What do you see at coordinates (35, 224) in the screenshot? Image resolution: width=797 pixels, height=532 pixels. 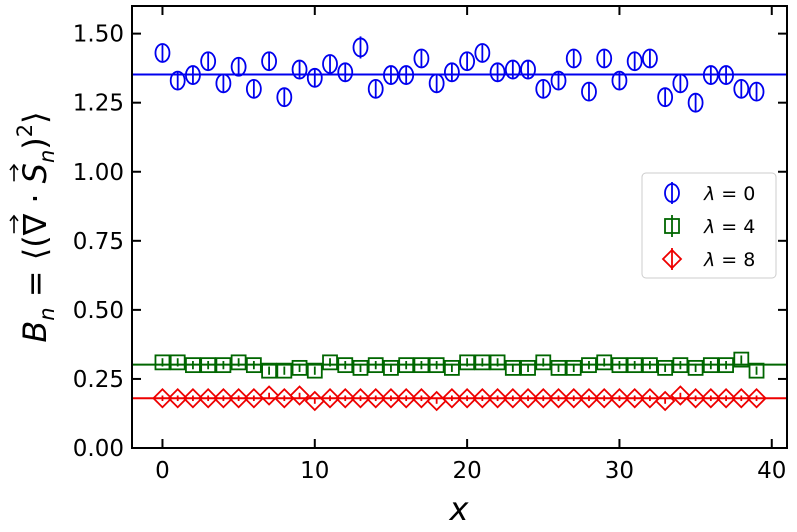 I see `y-label-nabla: ∇` at bounding box center [35, 224].